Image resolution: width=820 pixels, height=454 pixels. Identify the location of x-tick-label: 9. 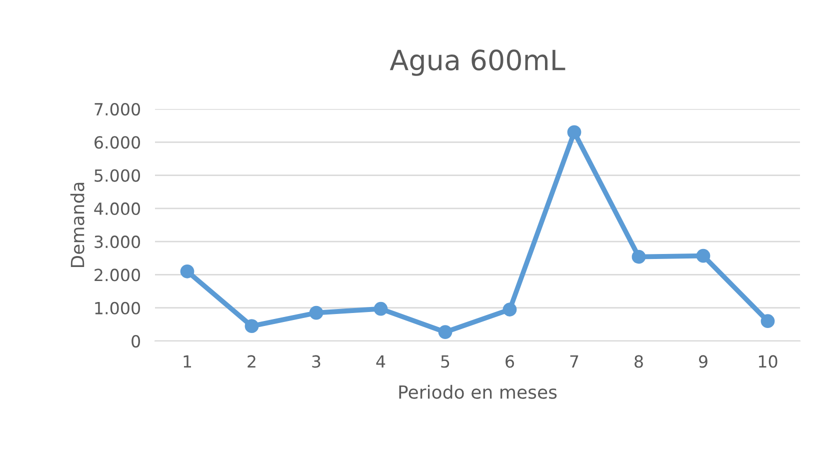
(703, 361).